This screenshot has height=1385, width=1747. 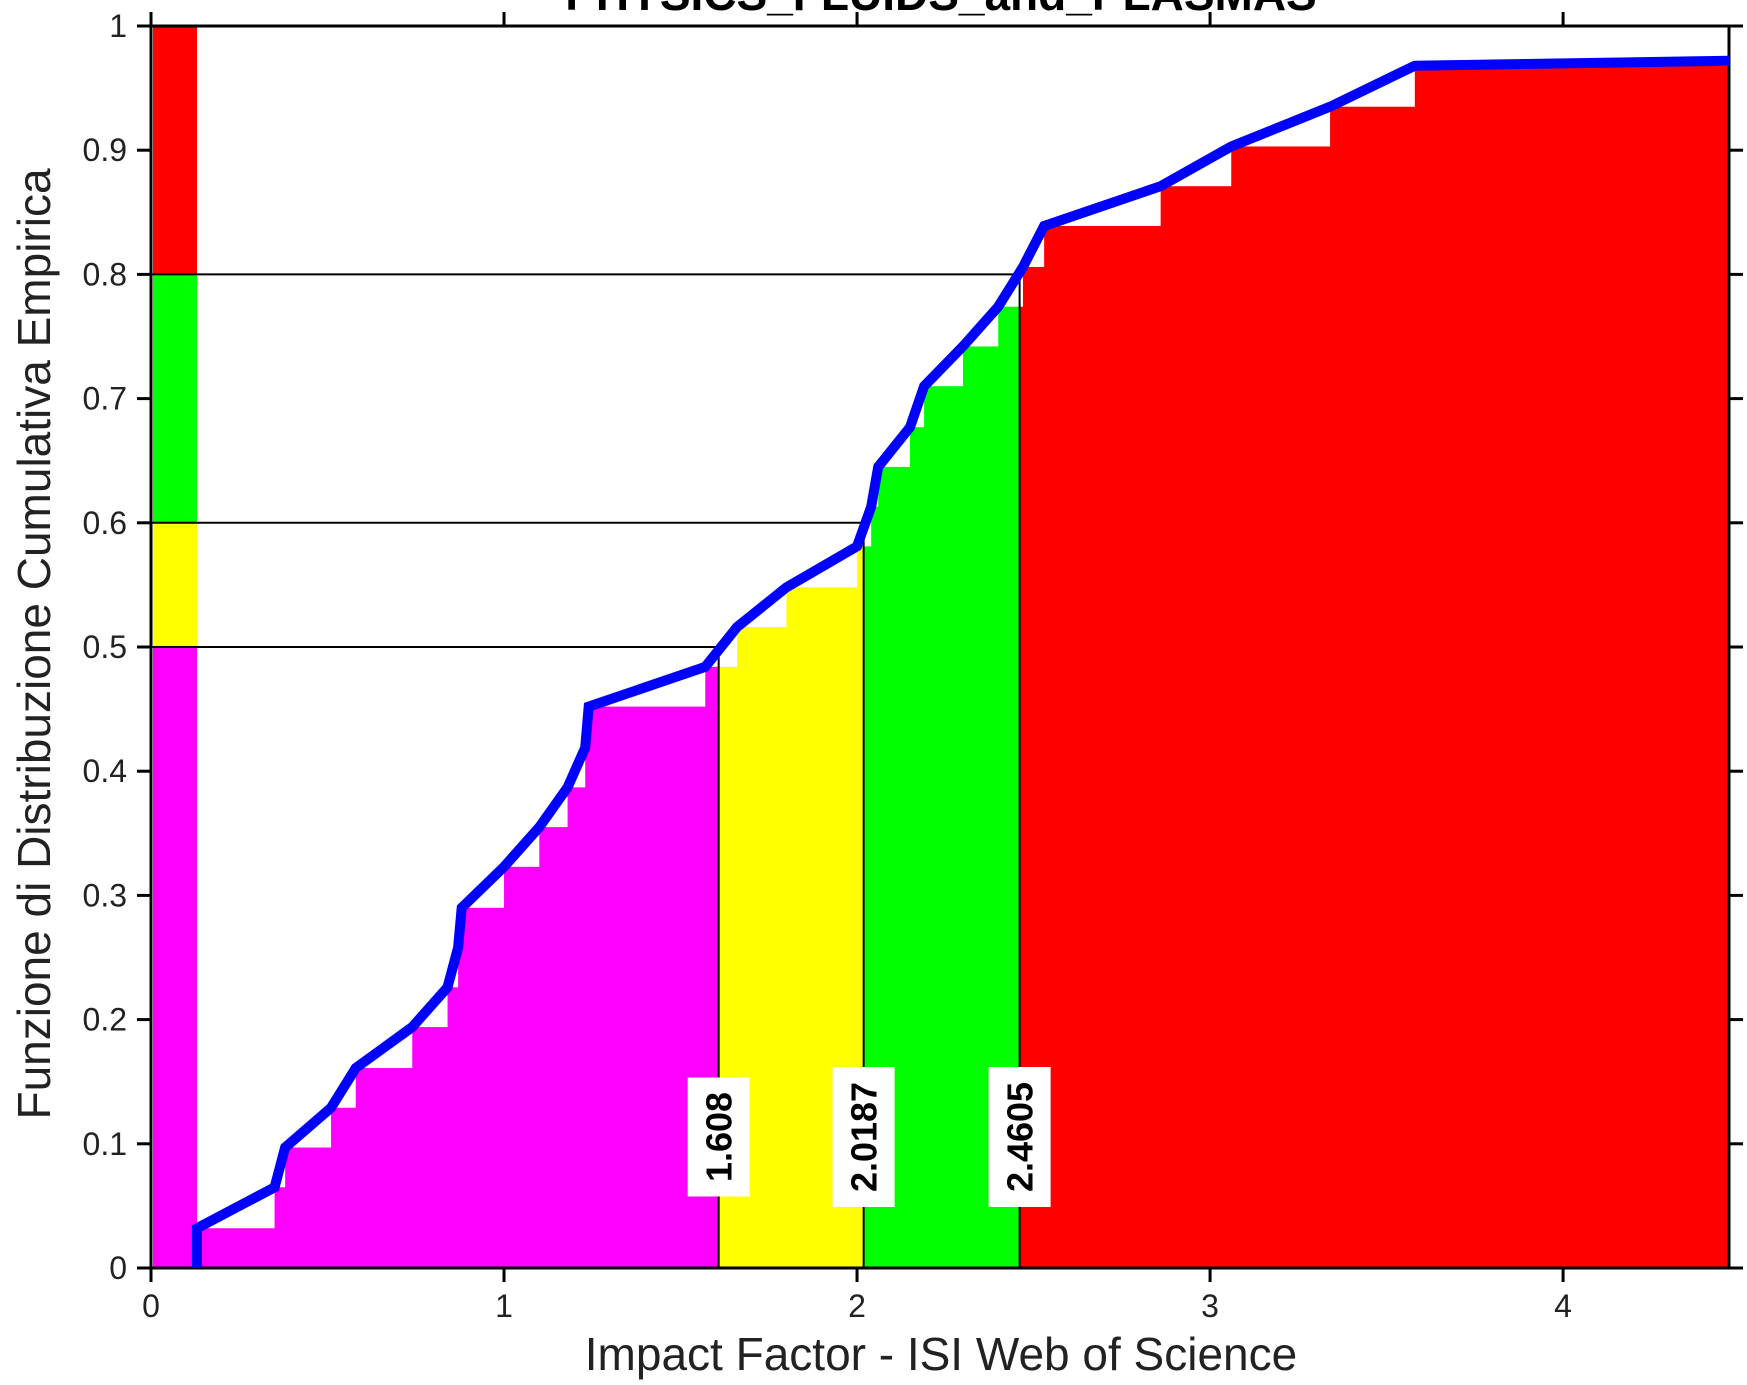 I want to click on y-tick-label: 0.4, so click(x=105, y=771).